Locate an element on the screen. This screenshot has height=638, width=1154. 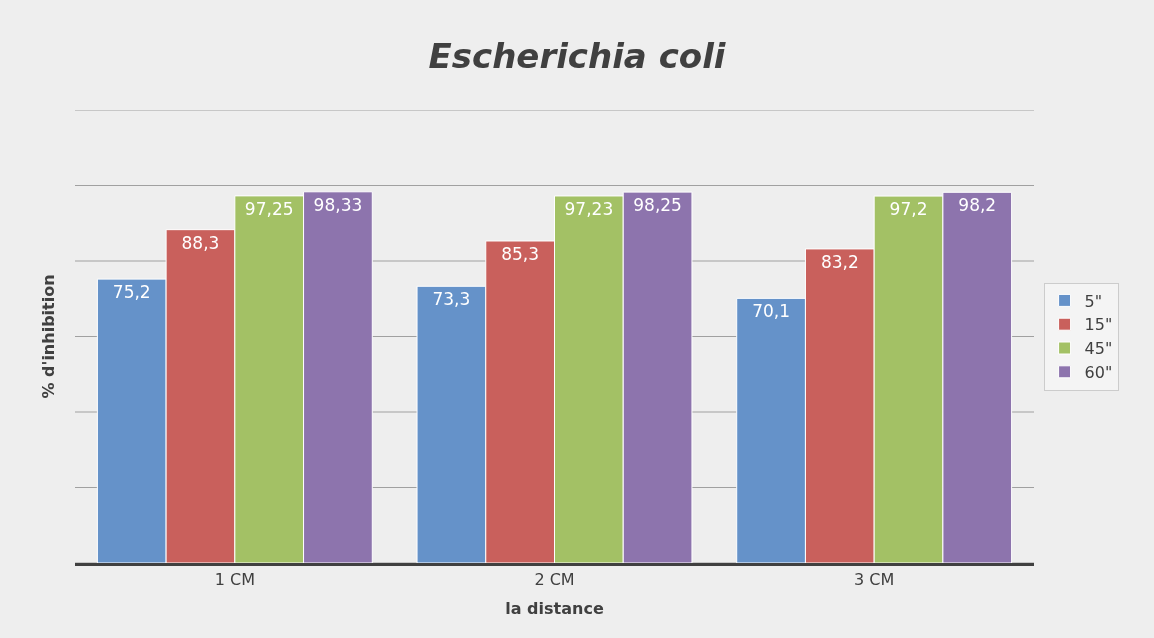
x-tick-label: 3 CM is located at coordinates (874, 580).